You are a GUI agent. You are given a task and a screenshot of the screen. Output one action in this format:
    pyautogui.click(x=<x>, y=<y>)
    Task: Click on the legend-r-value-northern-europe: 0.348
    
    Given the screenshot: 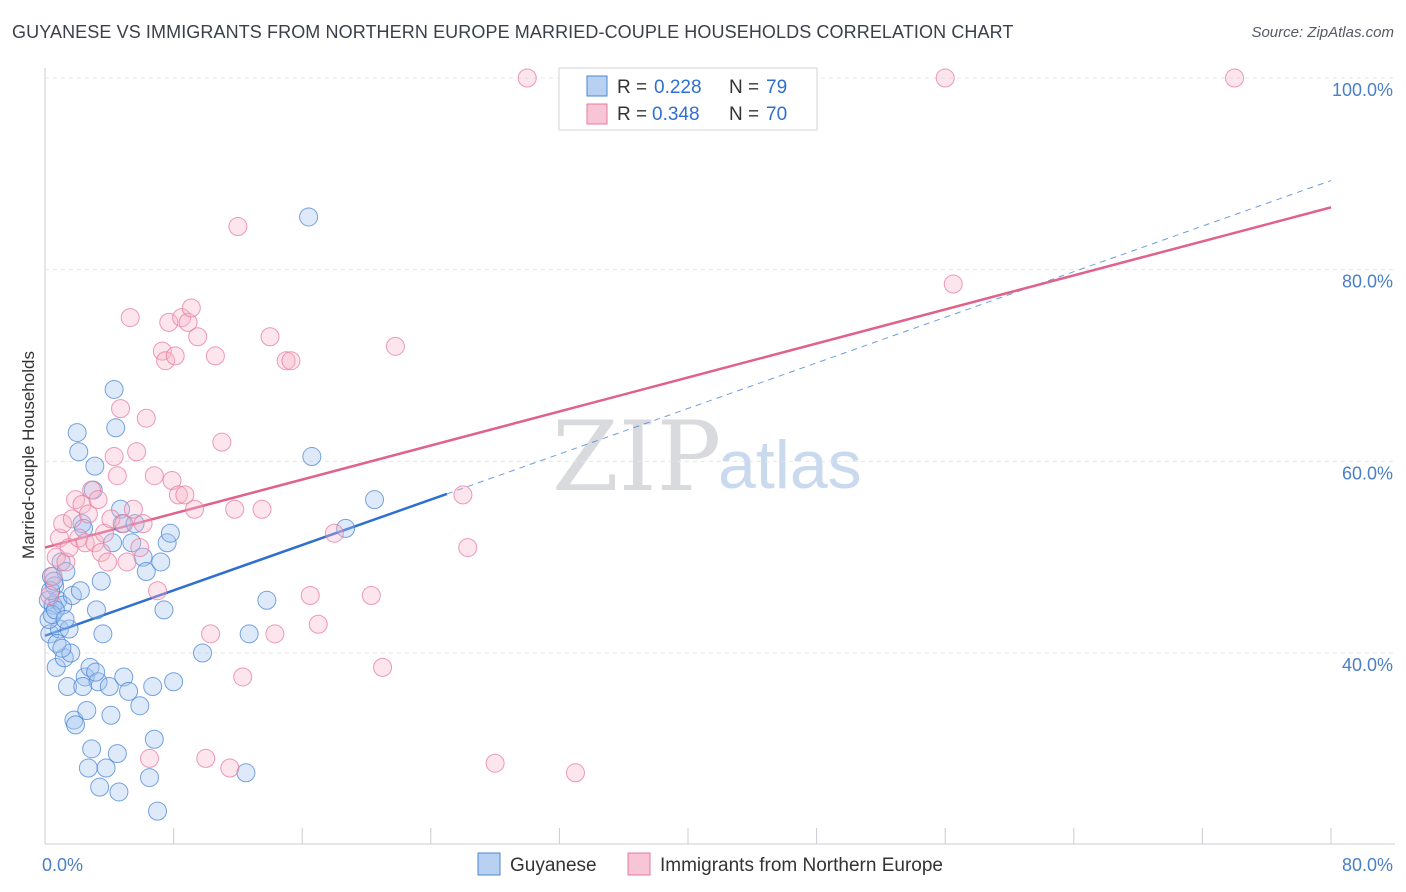 What is the action you would take?
    pyautogui.click(x=676, y=114)
    